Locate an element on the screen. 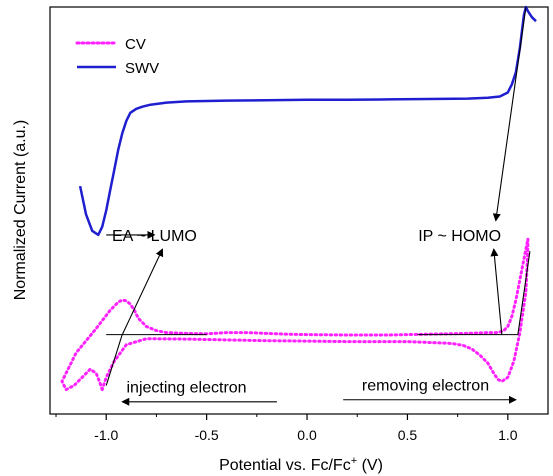 This screenshot has width=553, height=476. x-axis-ticks: -1.0 -0.5 0.0 0.5 1.0 is located at coordinates (286, 428).